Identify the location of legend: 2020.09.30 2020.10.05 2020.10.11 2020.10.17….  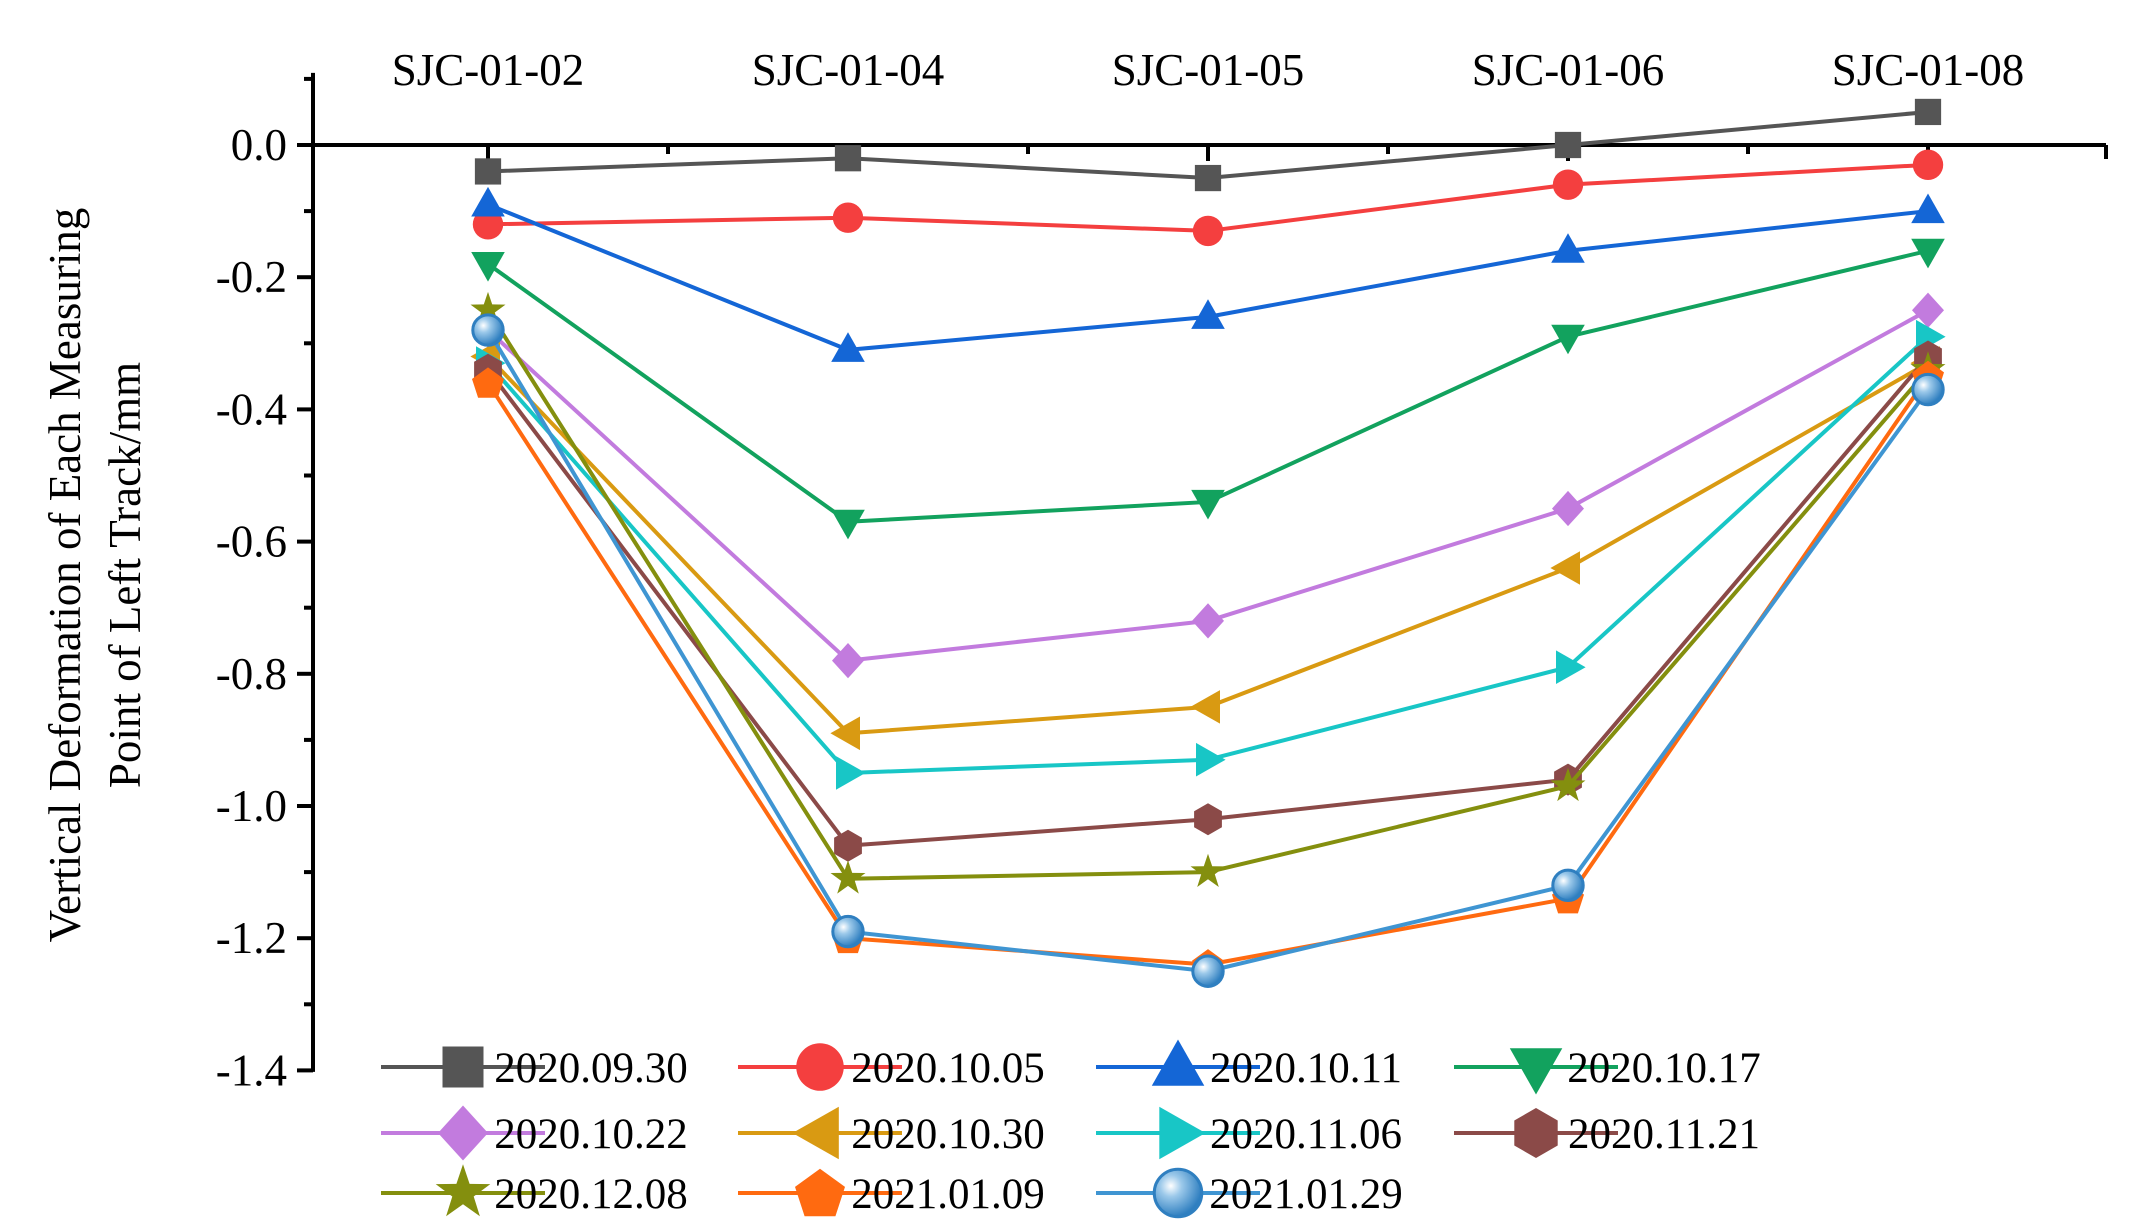
(1071, 1129).